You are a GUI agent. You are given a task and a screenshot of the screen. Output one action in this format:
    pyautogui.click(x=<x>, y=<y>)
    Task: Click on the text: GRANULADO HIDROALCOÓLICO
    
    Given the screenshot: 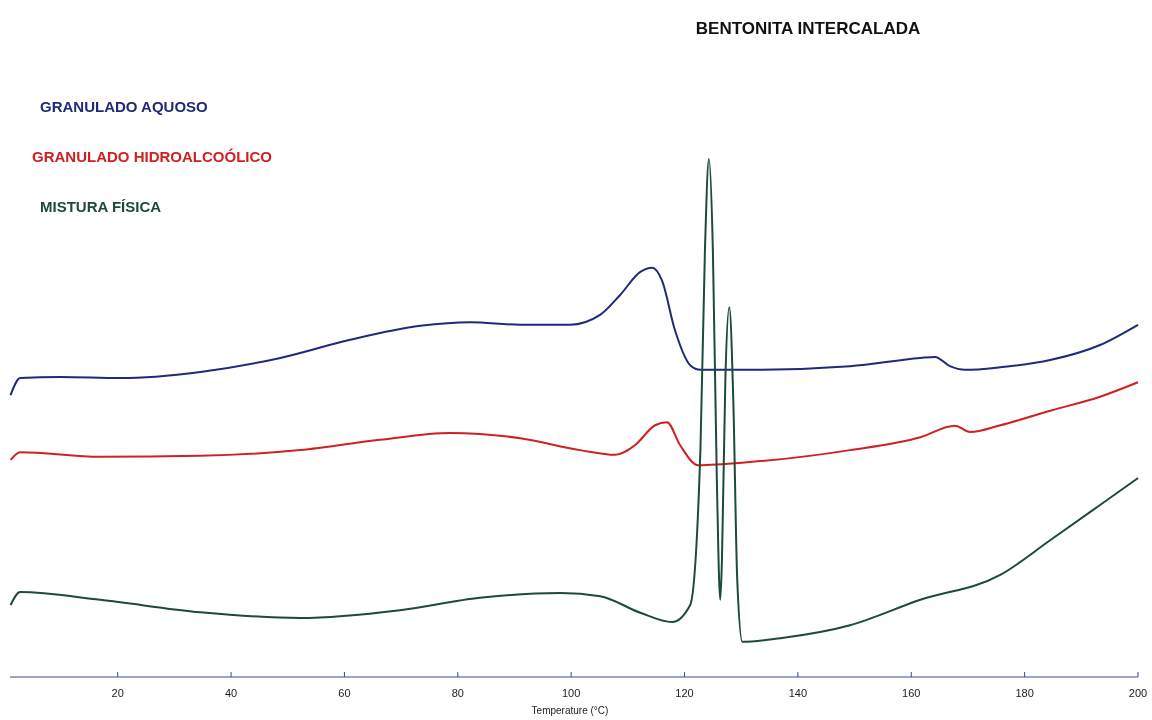 What is the action you would take?
    pyautogui.click(x=152, y=156)
    